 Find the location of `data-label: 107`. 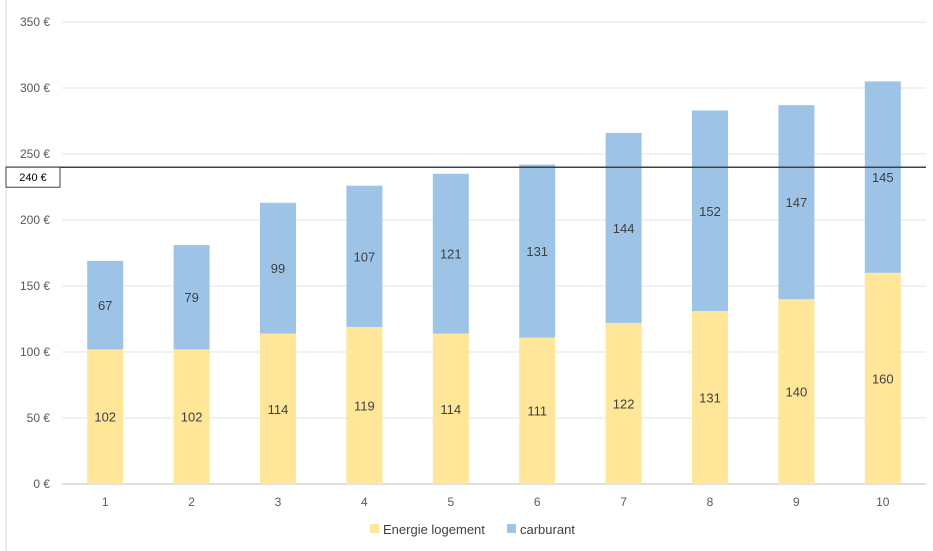

data-label: 107 is located at coordinates (365, 256).